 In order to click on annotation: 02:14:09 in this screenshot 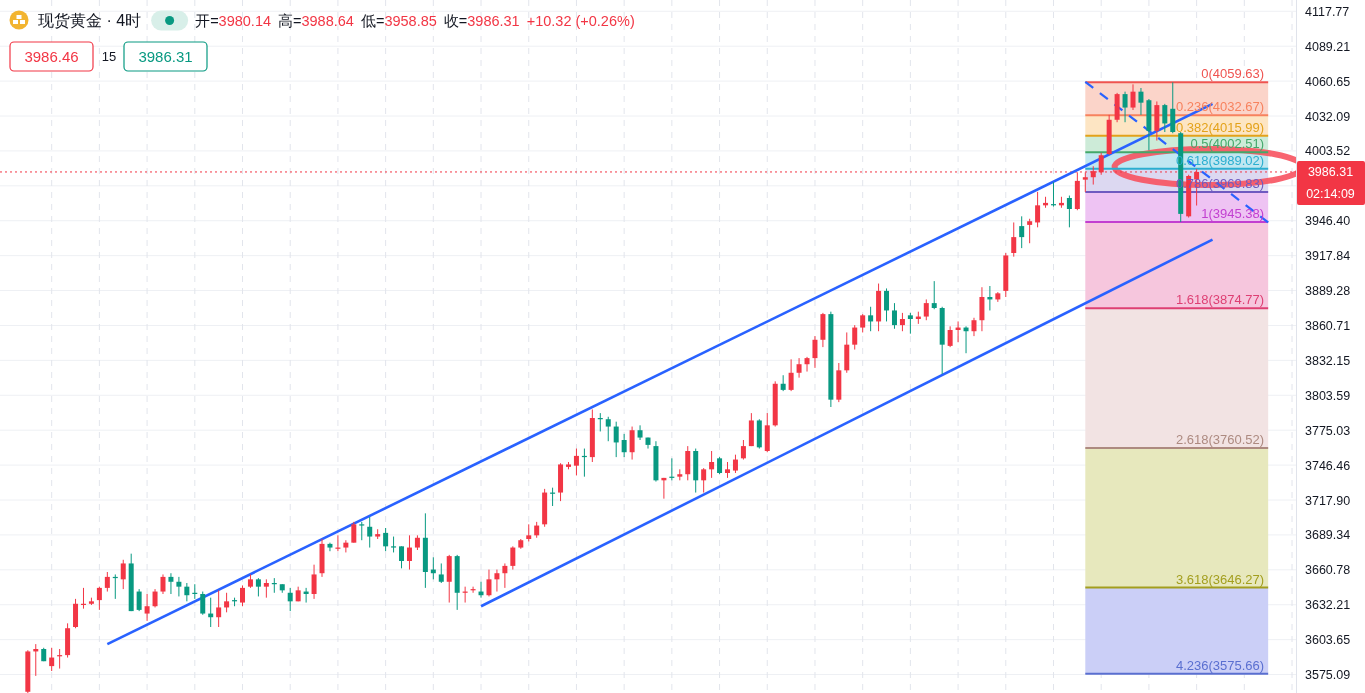, I will do `click(1330, 193)`.